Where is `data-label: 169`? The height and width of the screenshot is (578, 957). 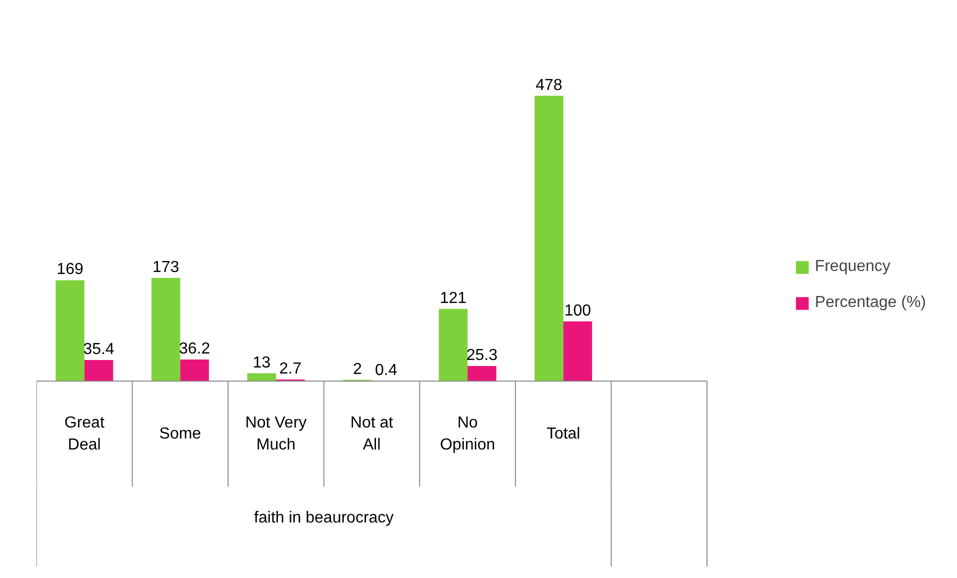
data-label: 169 is located at coordinates (70, 269).